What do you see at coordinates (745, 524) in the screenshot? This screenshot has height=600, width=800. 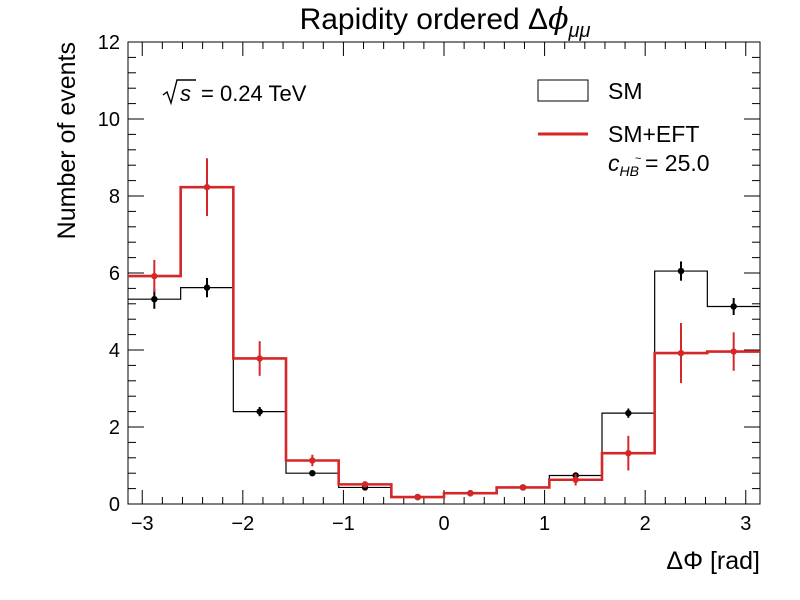 I see `x-tick-label: 3` at bounding box center [745, 524].